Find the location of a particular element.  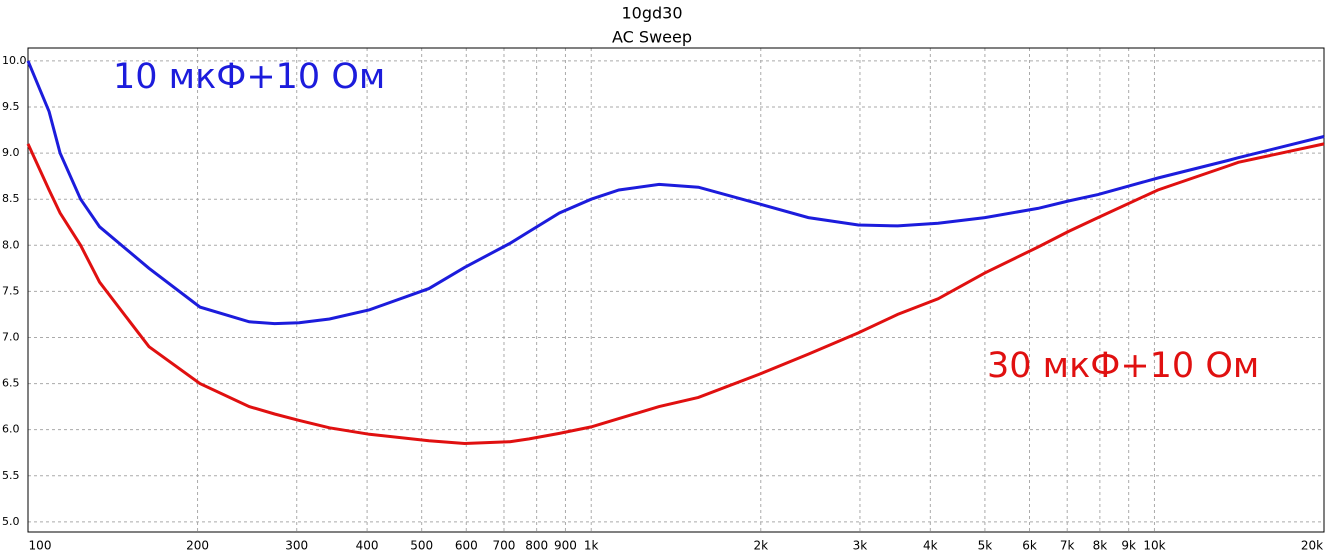

x-tick-label: 500 is located at coordinates (421, 546).